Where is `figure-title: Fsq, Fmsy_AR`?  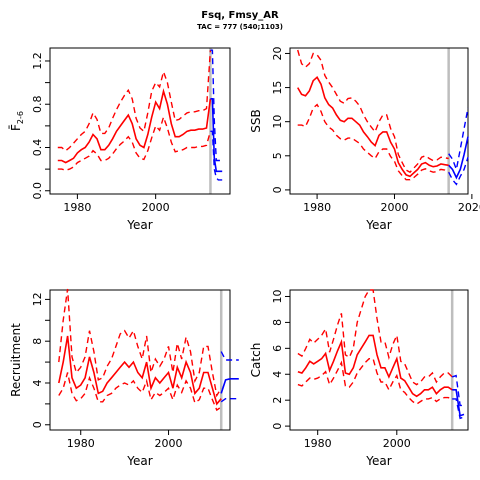
figure-title: Fsq, Fmsy_AR is located at coordinates (240, 15).